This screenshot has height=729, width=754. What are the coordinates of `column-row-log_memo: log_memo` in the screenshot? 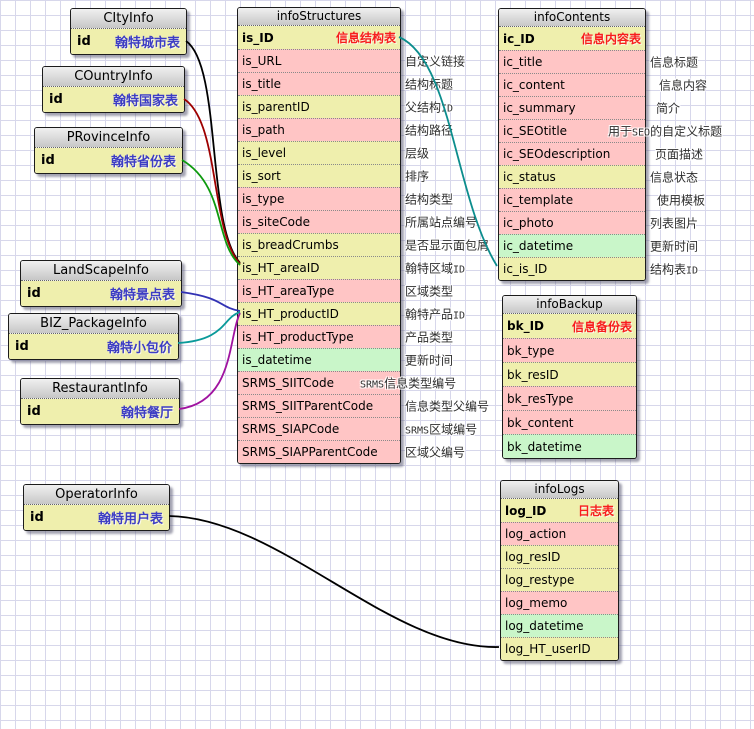 It's located at (559, 602).